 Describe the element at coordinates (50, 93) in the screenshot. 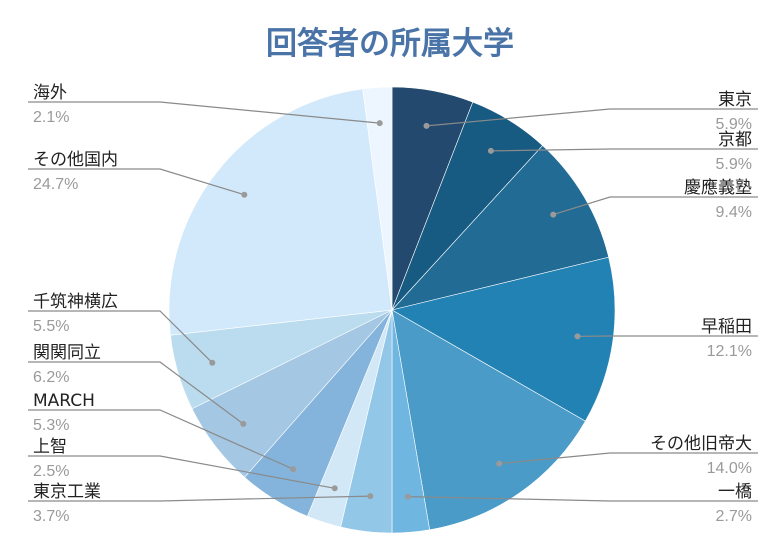

I see `slice-label: 海外` at that location.